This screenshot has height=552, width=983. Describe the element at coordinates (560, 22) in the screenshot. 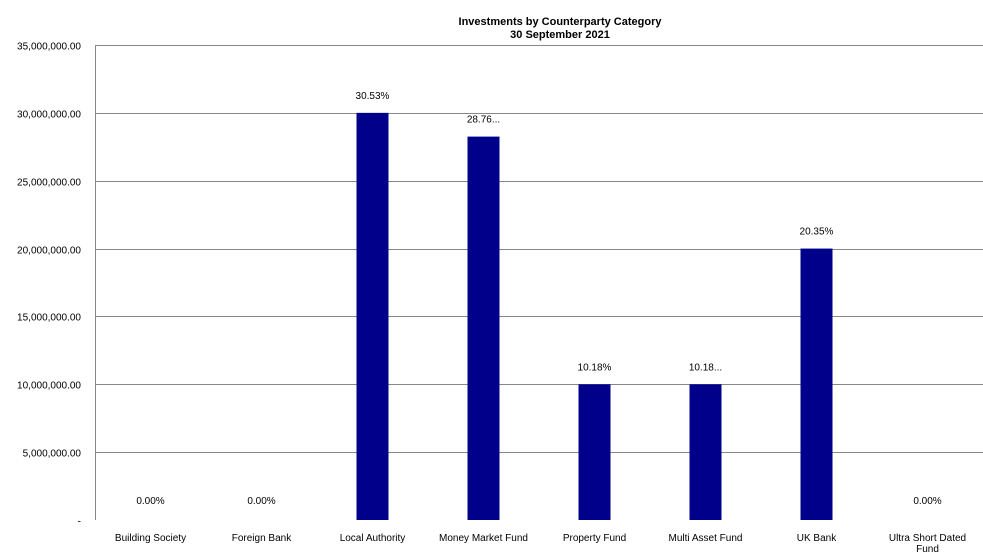

I see `chart-title: Investments by Counterparty Category` at that location.